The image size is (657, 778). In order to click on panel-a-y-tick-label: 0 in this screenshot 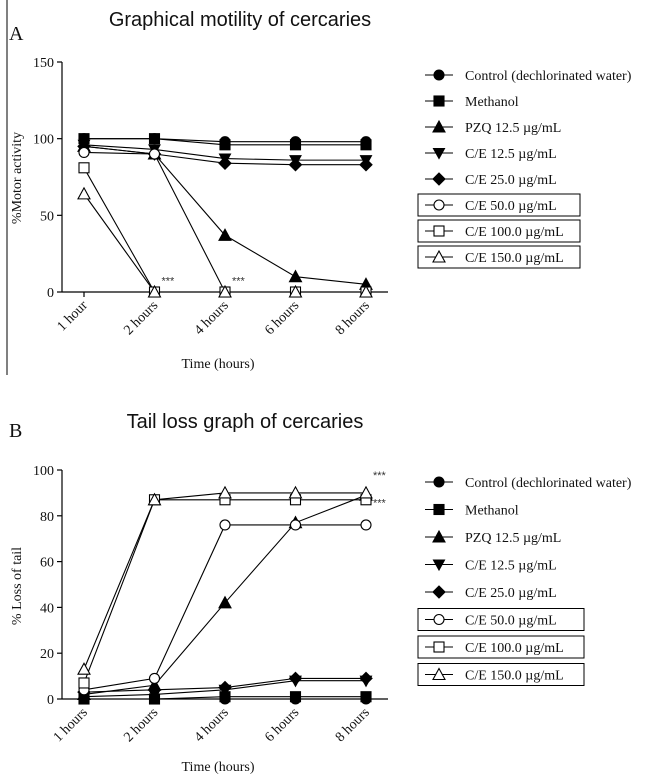, I will do `click(50, 293)`.